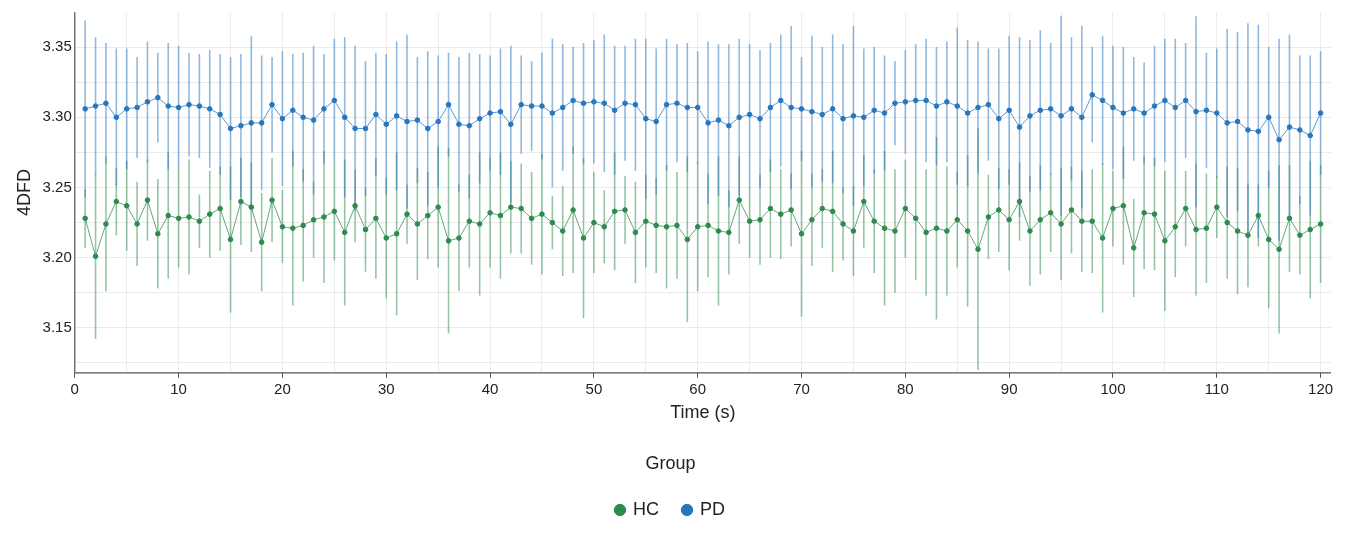  Describe the element at coordinates (1113, 388) in the screenshot. I see `x-tick-label: 100` at that location.